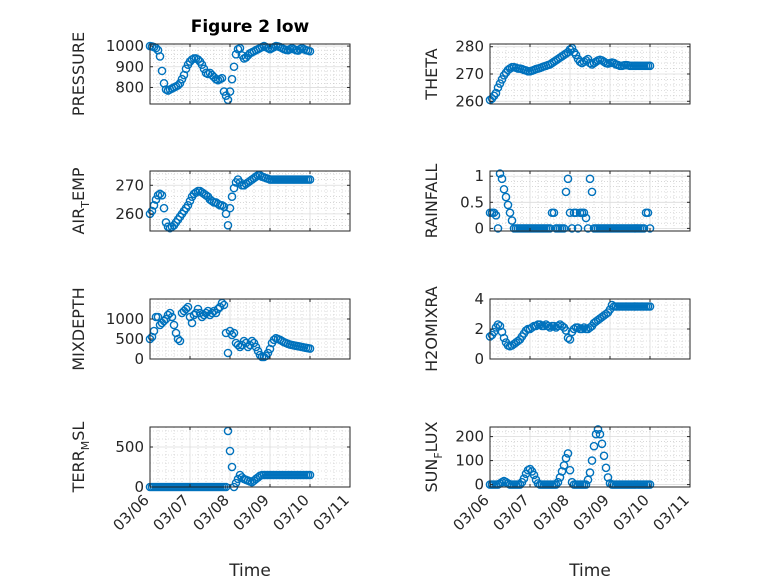  I want to click on subplot-2: 260 270 280 THETA, so click(556, 74).